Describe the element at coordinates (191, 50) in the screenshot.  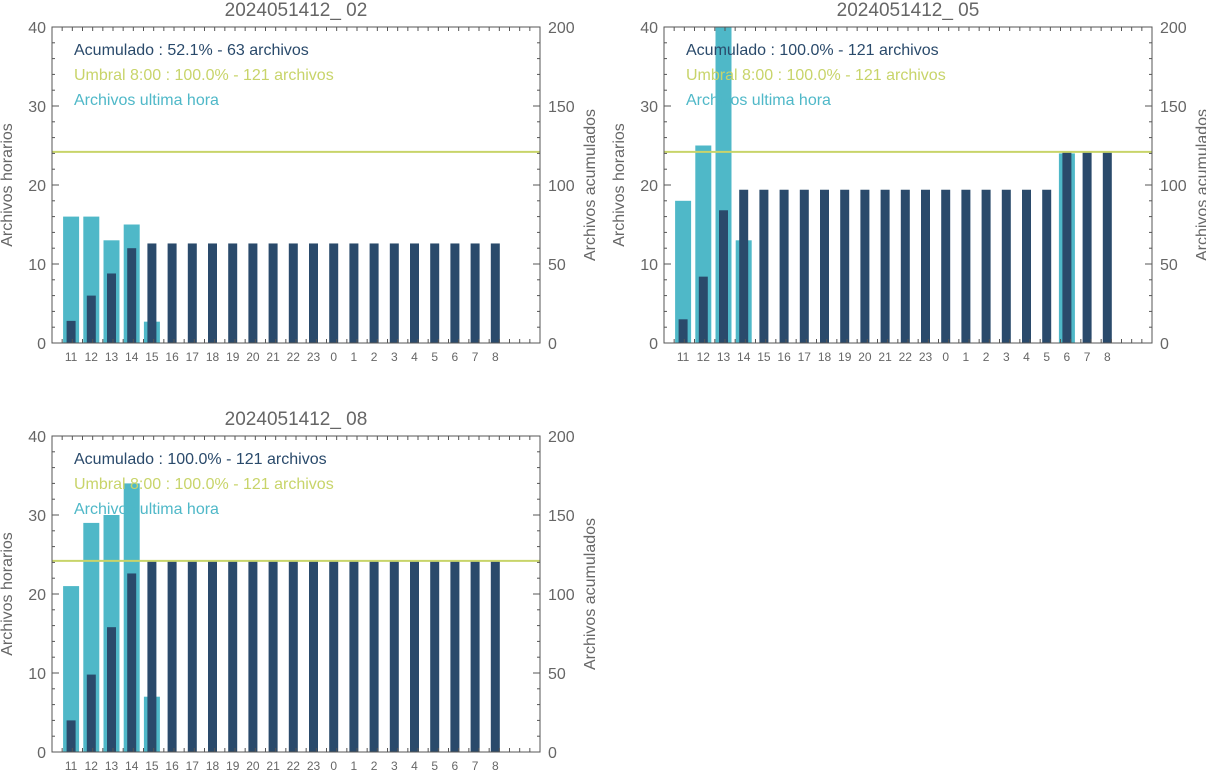
I see `legend-cumulative: Acumulado : 52.1% - 63 archivos` at that location.